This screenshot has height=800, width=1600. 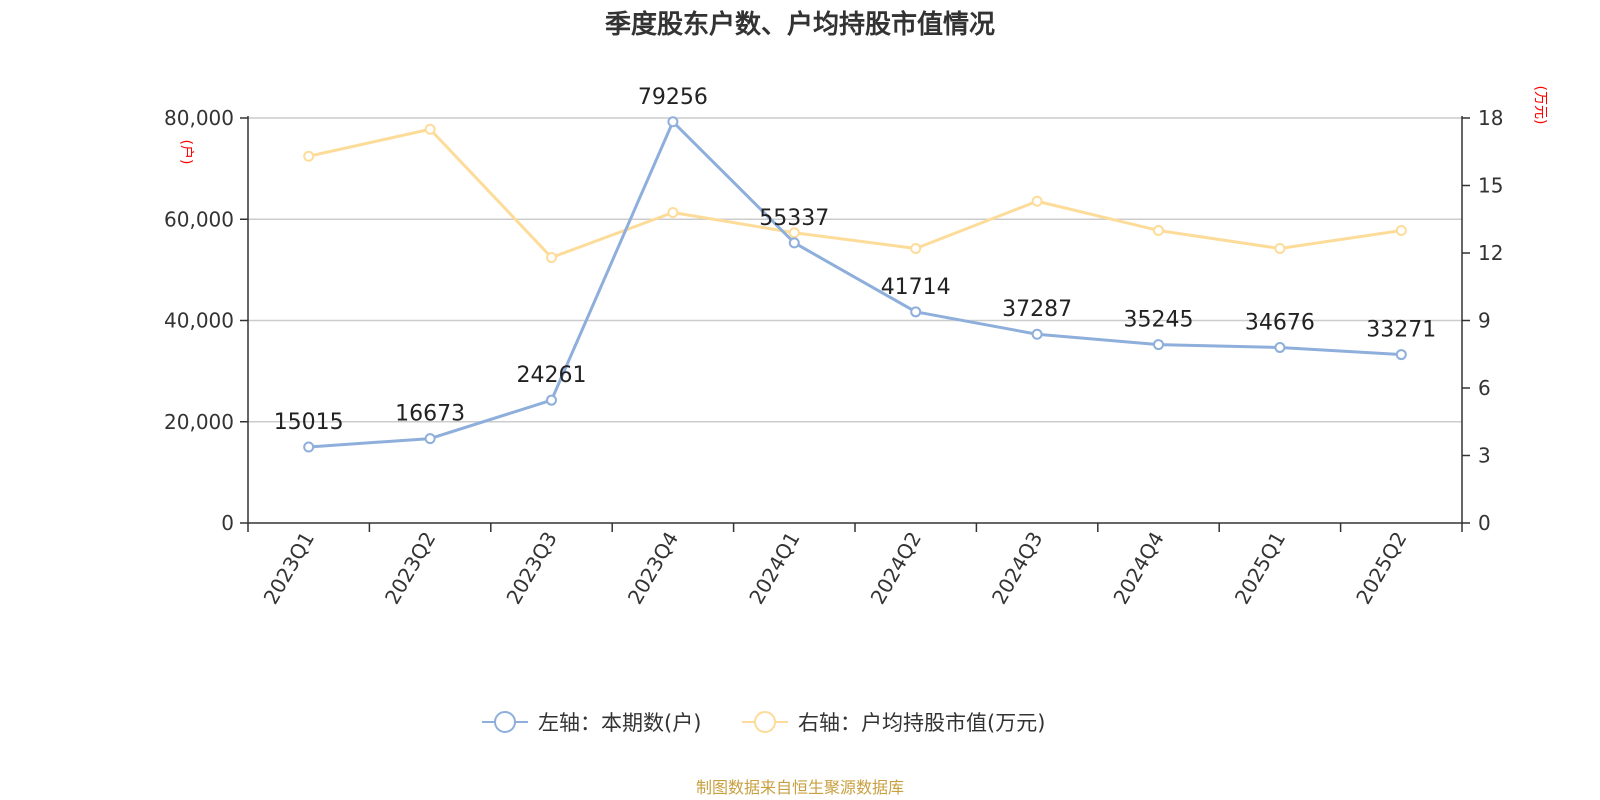 What do you see at coordinates (309, 422) in the screenshot?
I see `data-label: 15015` at bounding box center [309, 422].